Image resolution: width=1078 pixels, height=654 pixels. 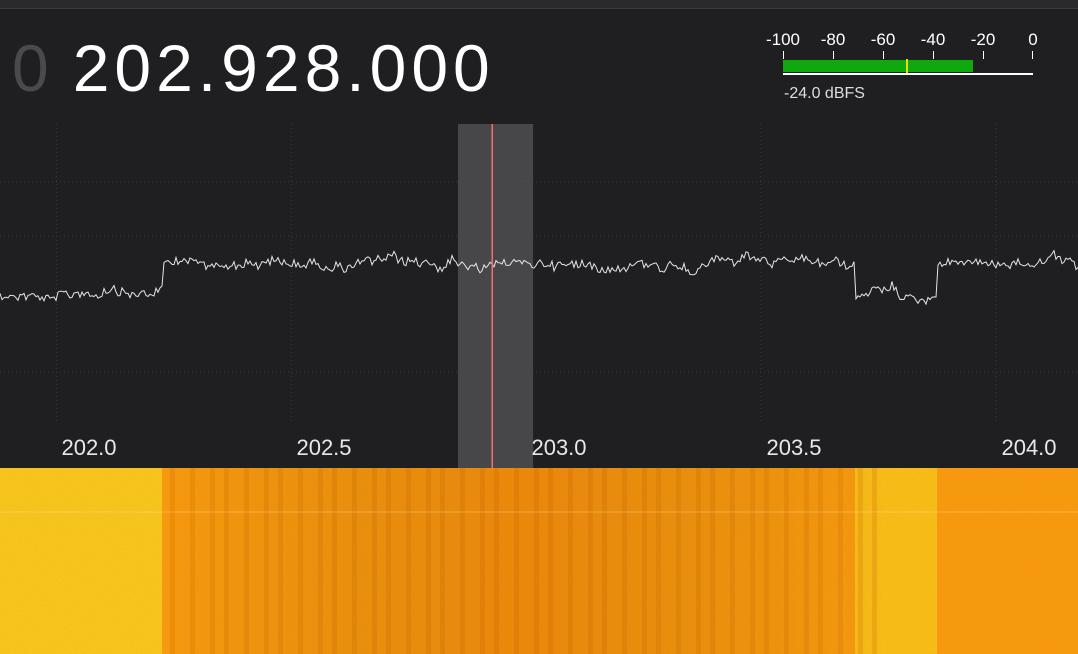 I want to click on meter-scale-label: -80, so click(x=833, y=39).